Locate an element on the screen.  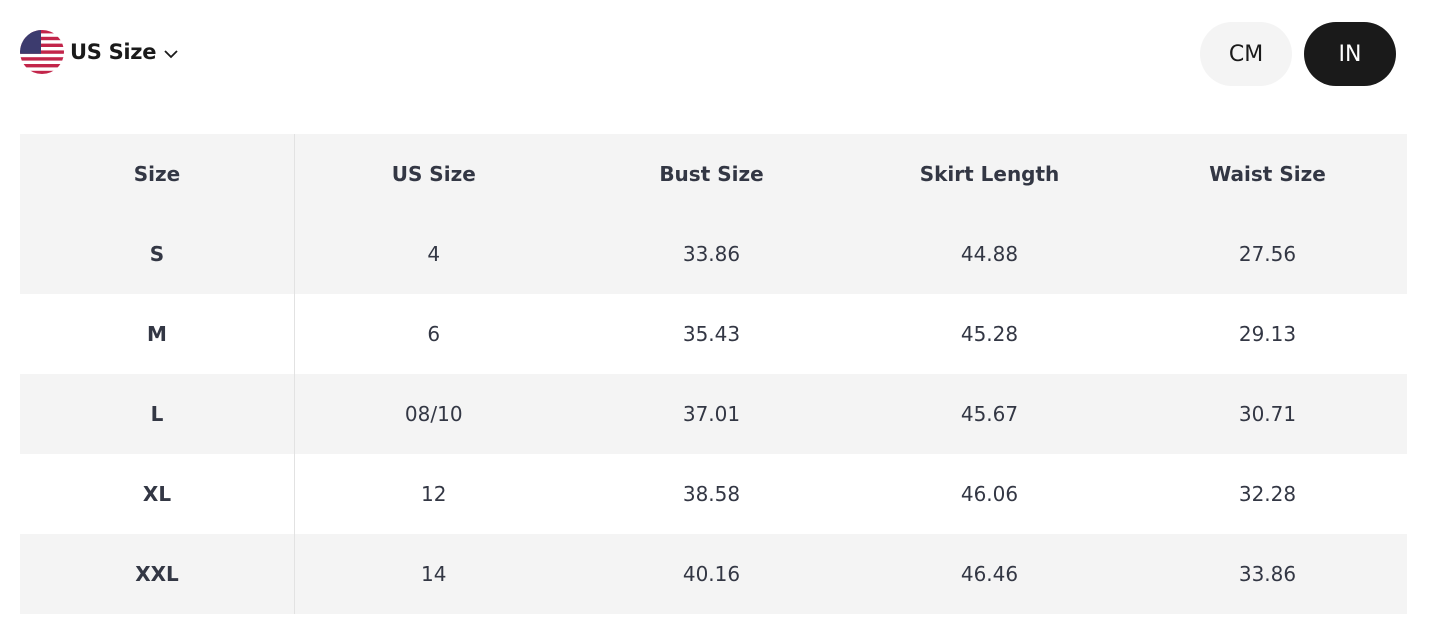
region-size-dropdown: US Size is located at coordinates (99, 52).